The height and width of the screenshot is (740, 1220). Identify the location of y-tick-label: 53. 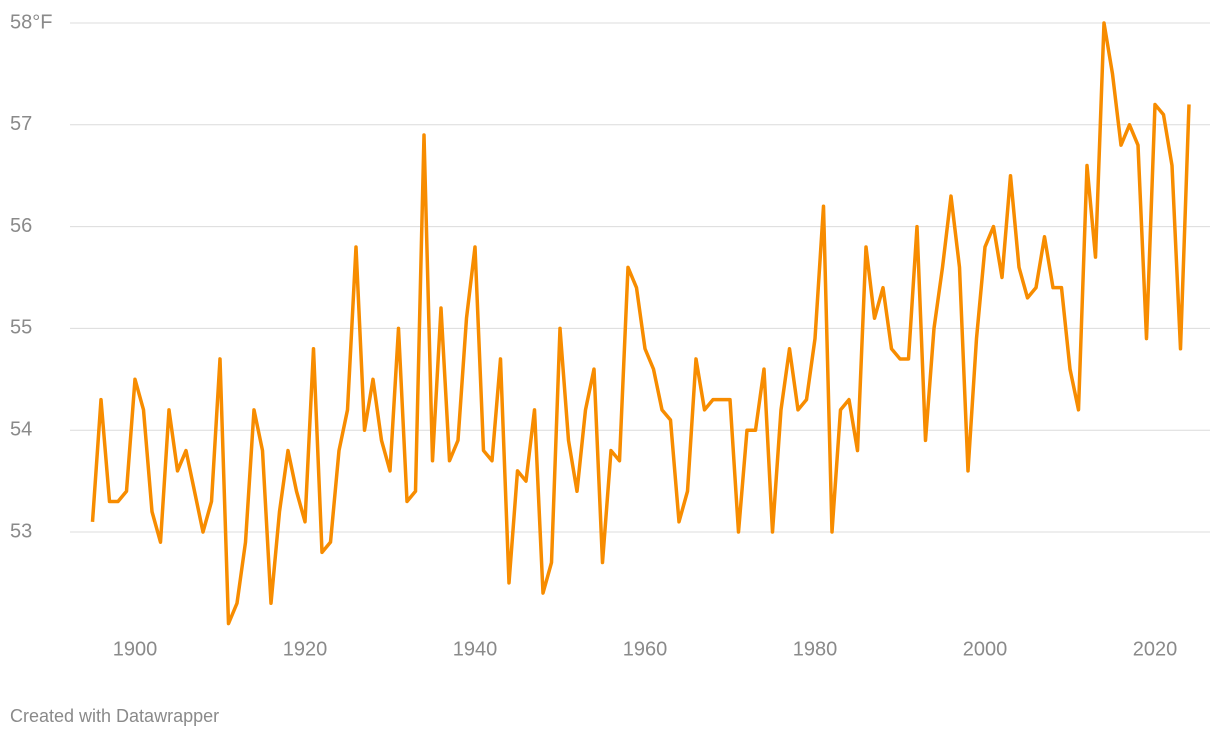
(21, 531).